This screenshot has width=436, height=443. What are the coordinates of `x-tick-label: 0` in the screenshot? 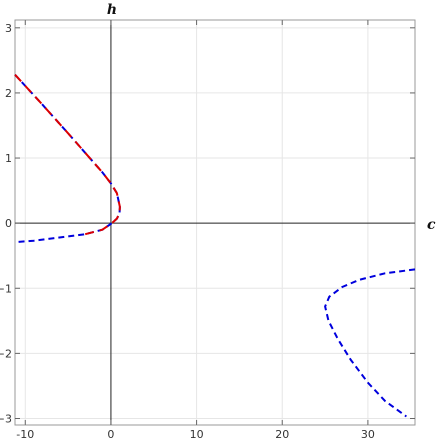 It's located at (110, 434).